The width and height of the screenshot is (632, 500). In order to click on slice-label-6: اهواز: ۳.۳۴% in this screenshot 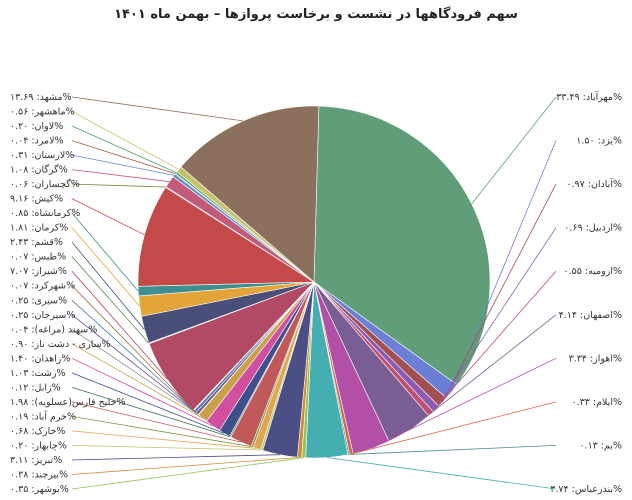, I will do `click(595, 358)`.